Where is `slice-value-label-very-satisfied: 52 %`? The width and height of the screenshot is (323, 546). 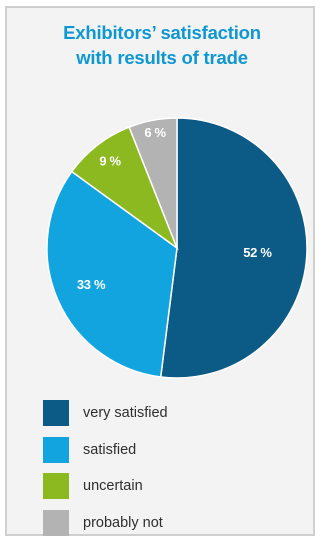
slice-value-label-very-satisfied: 52 % is located at coordinates (257, 252).